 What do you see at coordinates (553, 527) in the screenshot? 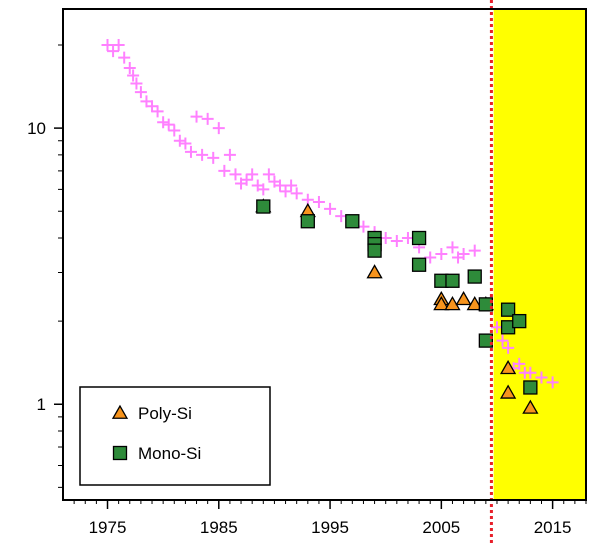
I see `x-tick-label: 2015` at bounding box center [553, 527].